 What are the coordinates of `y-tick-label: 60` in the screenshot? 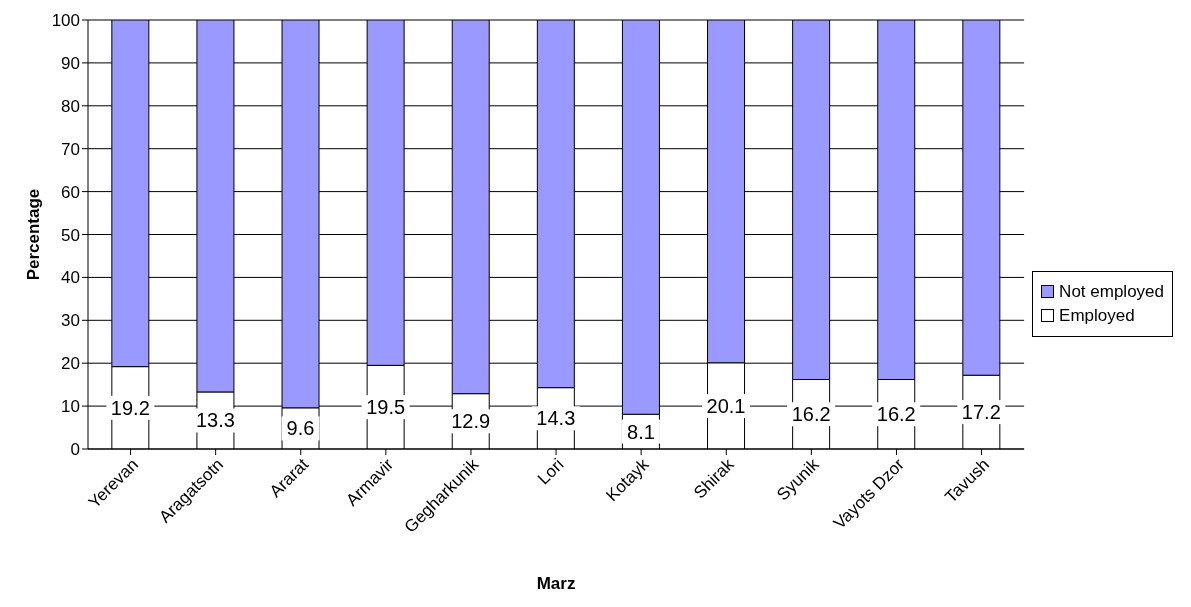 It's located at (70, 192).